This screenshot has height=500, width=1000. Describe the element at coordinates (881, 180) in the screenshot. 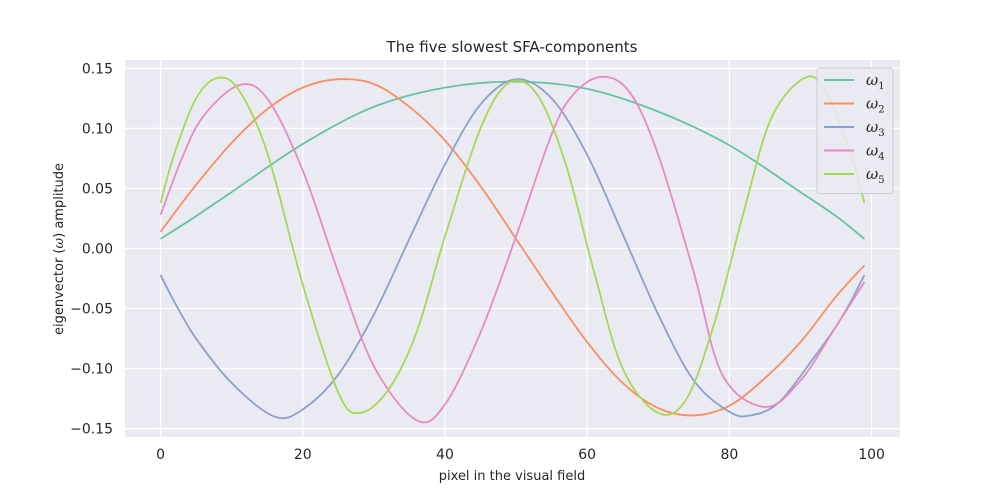

I see `legend-label-subscript: 5` at that location.